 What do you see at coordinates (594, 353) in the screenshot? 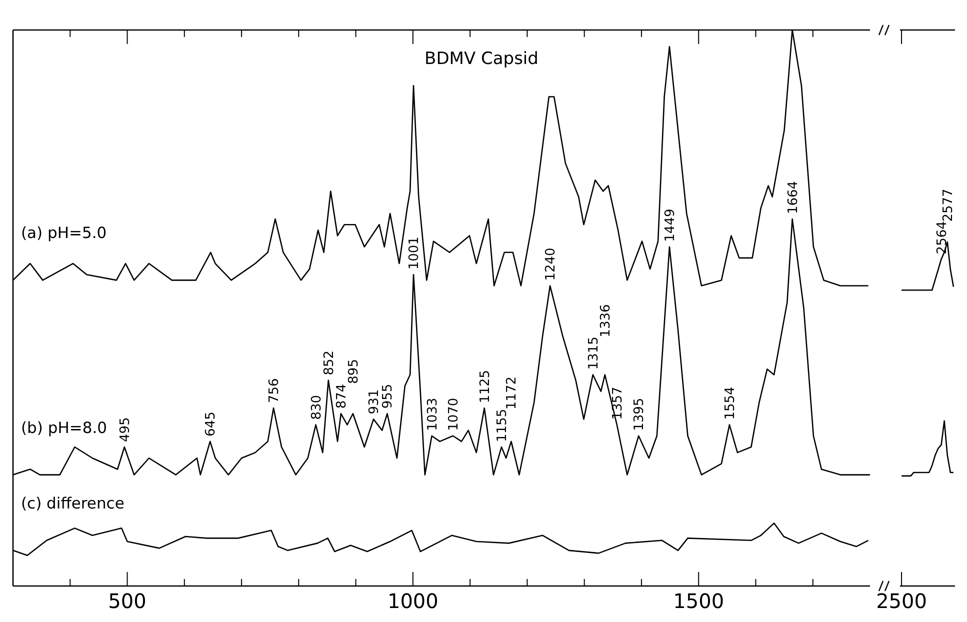
I see `annotation: 1315` at bounding box center [594, 353].